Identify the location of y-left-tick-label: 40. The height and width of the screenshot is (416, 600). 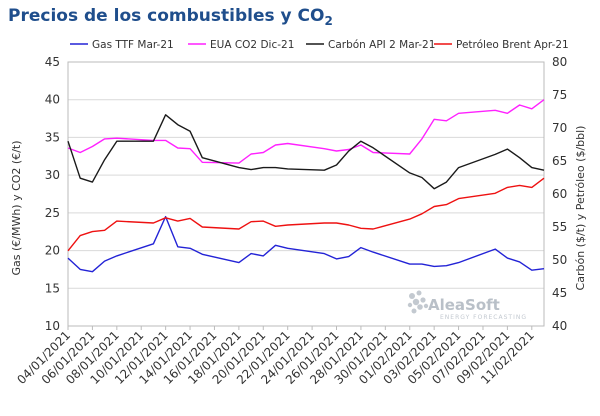
(52, 100).